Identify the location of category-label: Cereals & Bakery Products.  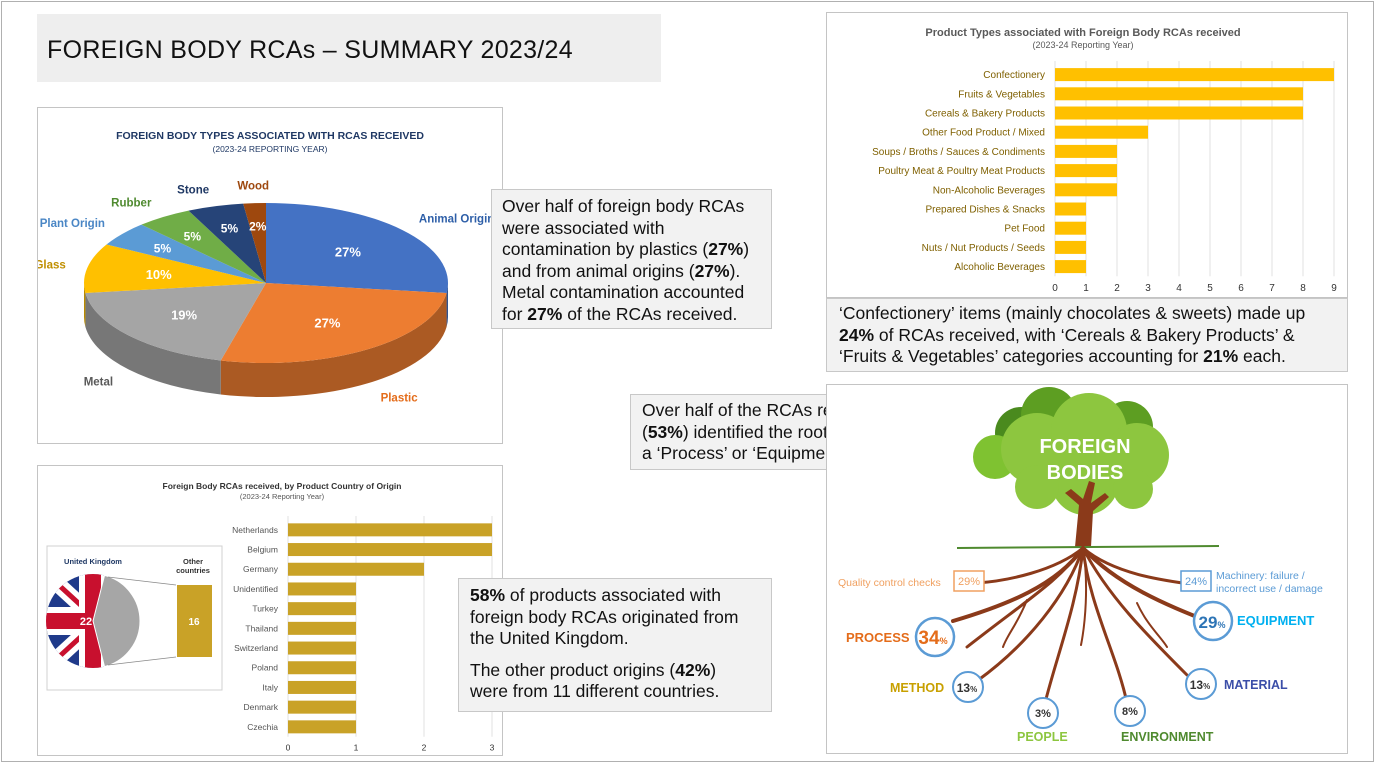
(985, 114).